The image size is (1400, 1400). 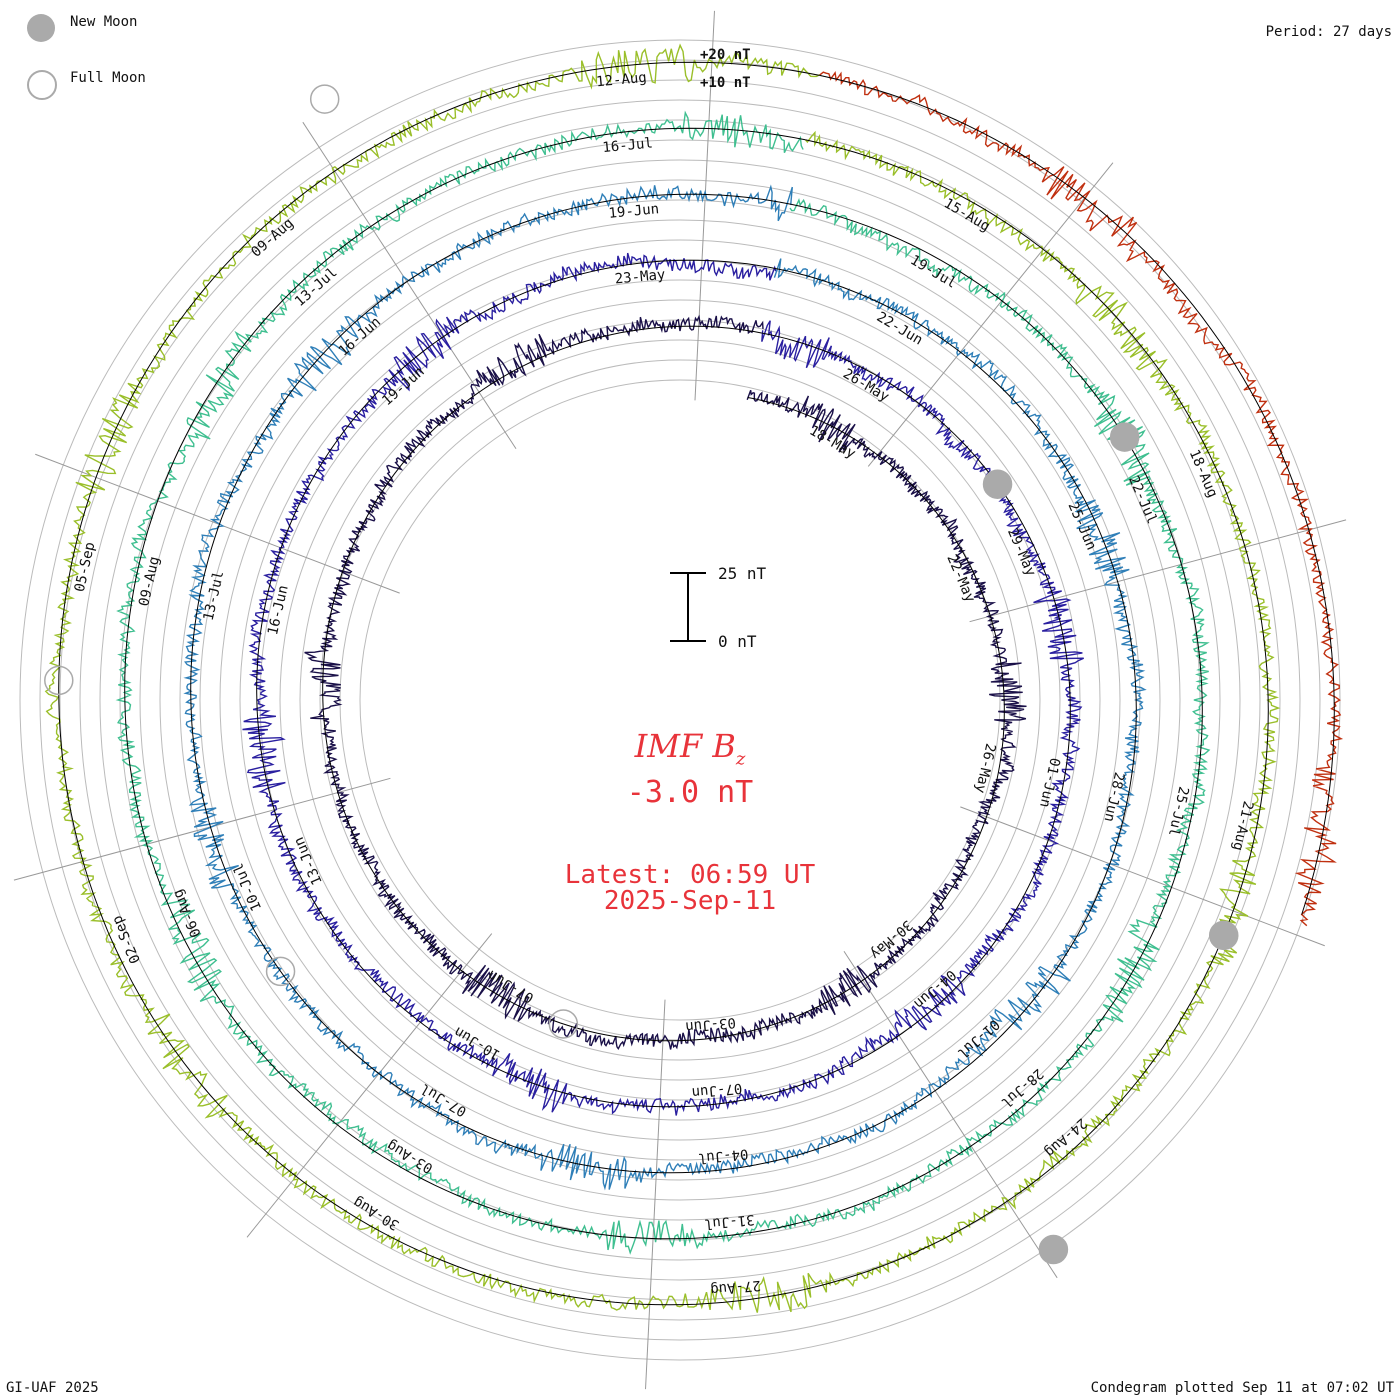 What do you see at coordinates (1242, 1388) in the screenshot?
I see `footer-plot-time: Condegram plotted Sep 11 at 07:02 UT` at bounding box center [1242, 1388].